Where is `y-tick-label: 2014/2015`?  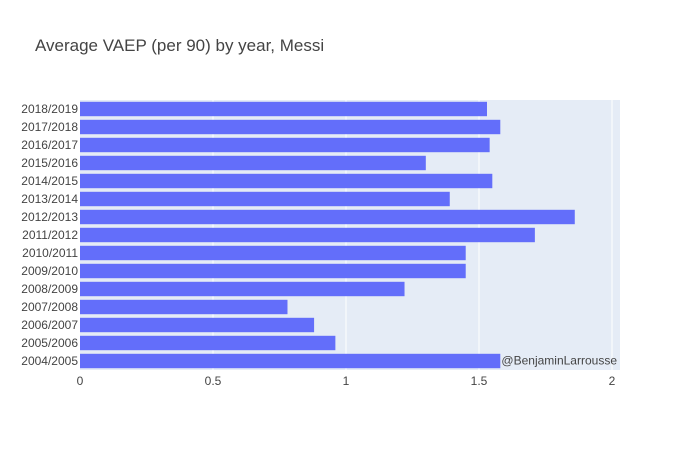 y-tick-label: 2014/2015 is located at coordinates (49, 181).